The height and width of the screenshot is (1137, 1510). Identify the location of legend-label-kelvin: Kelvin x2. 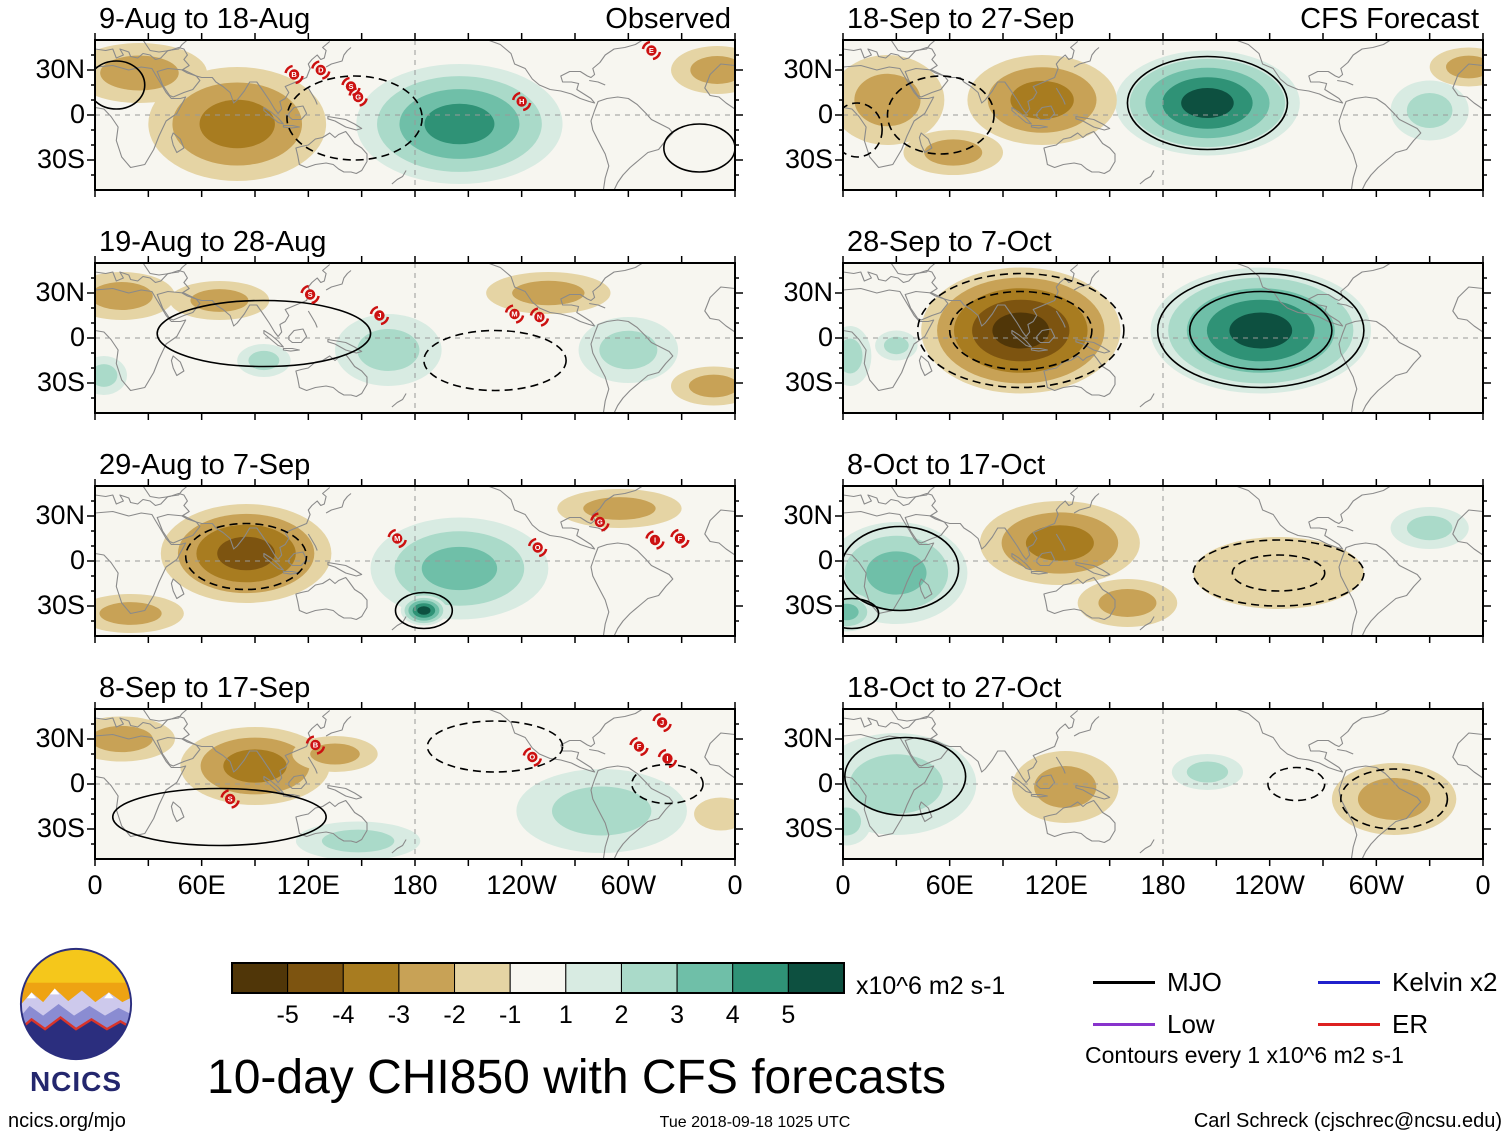
(1445, 982).